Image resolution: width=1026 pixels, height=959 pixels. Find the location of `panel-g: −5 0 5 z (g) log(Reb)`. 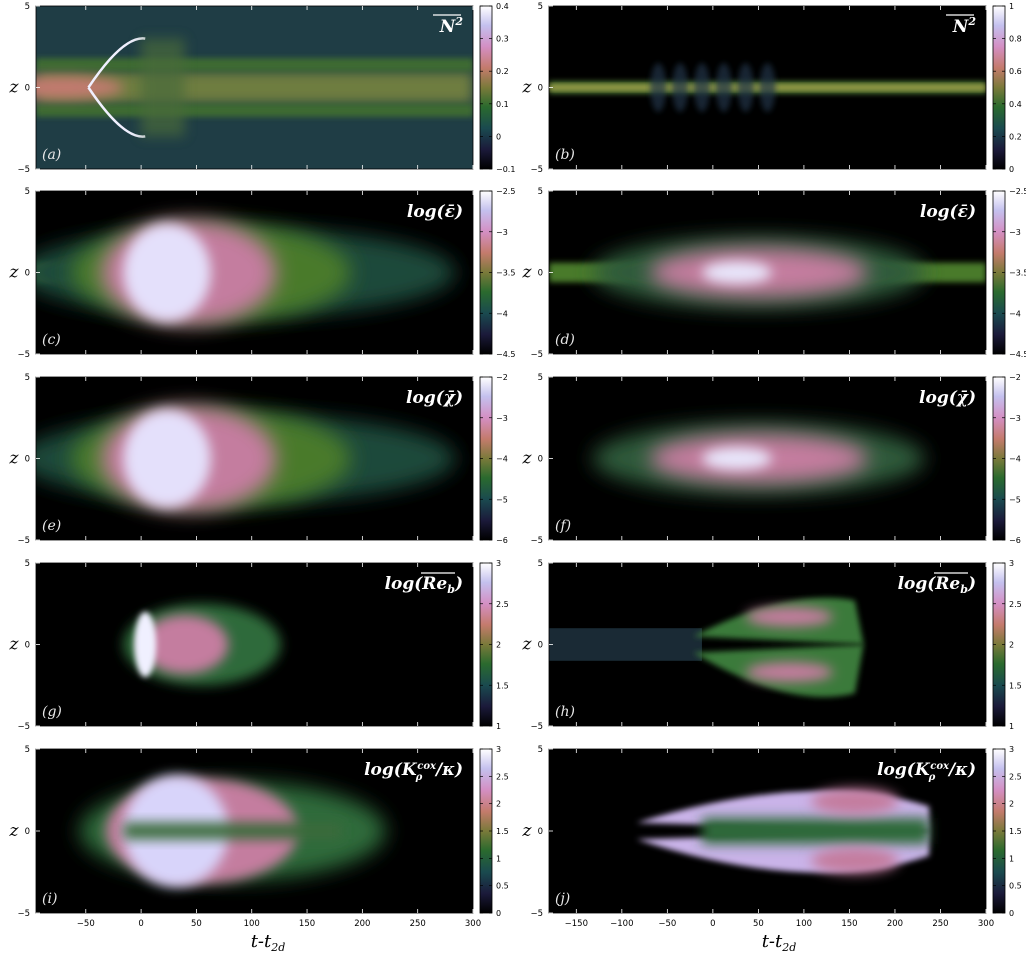

panel-g: −5 0 5 z (g) log(Reb) is located at coordinates (241, 645).